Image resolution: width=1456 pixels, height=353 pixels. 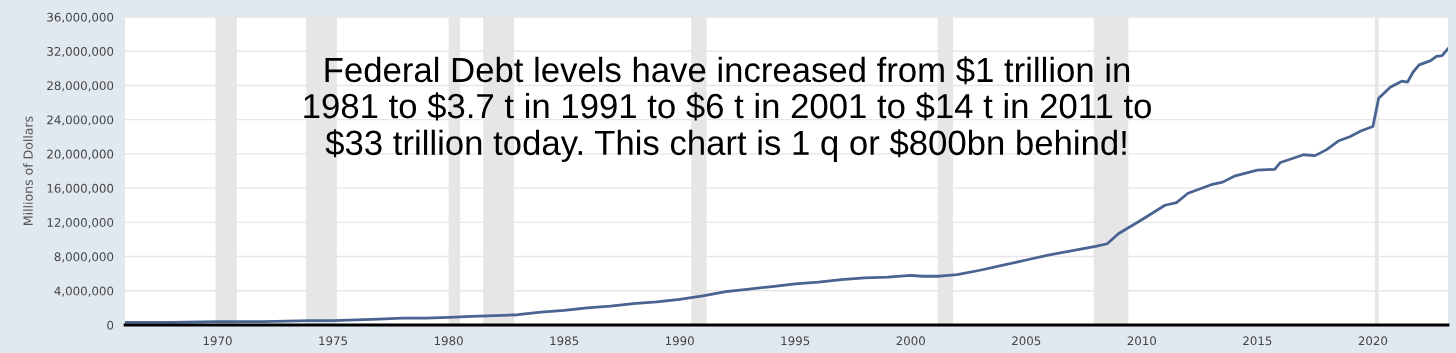 I want to click on y-tick-label: 24,000,000, so click(x=80, y=120).